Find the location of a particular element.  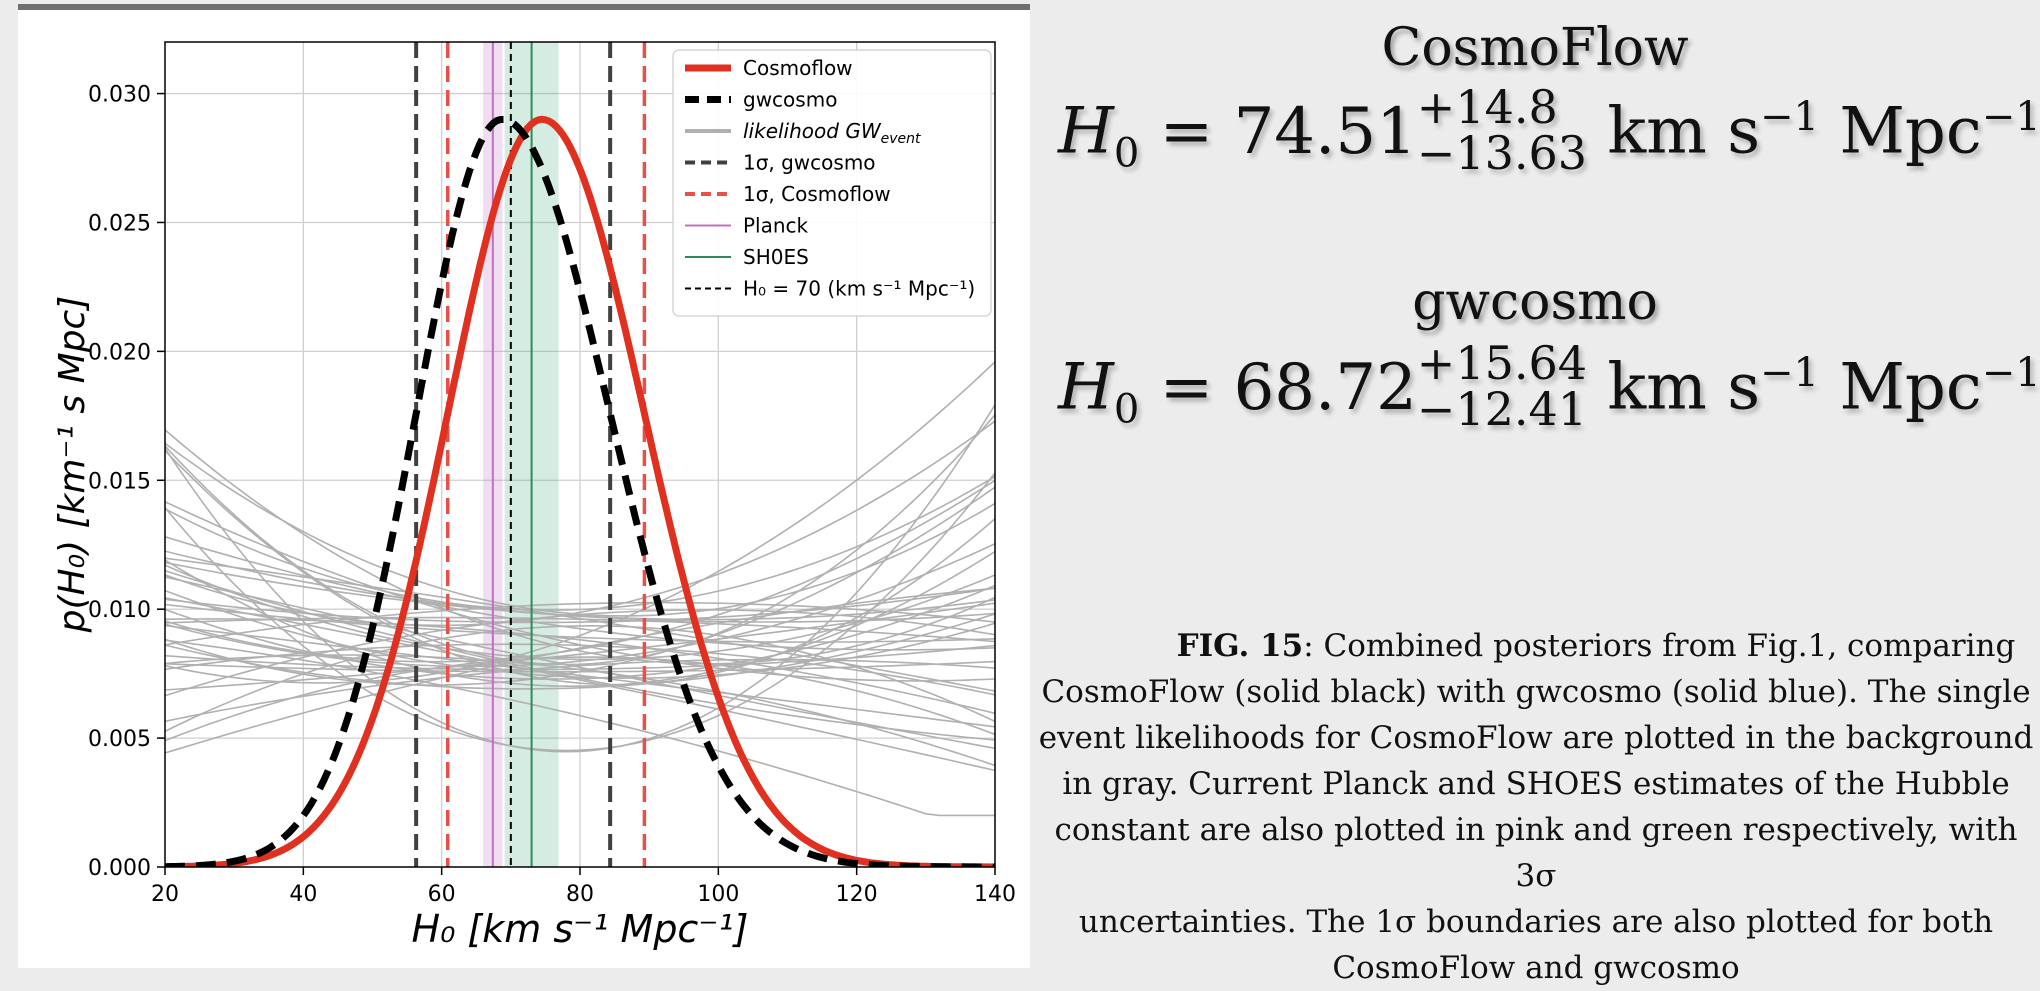

gwcosmo-value: 68.72 is located at coordinates (1325, 387).